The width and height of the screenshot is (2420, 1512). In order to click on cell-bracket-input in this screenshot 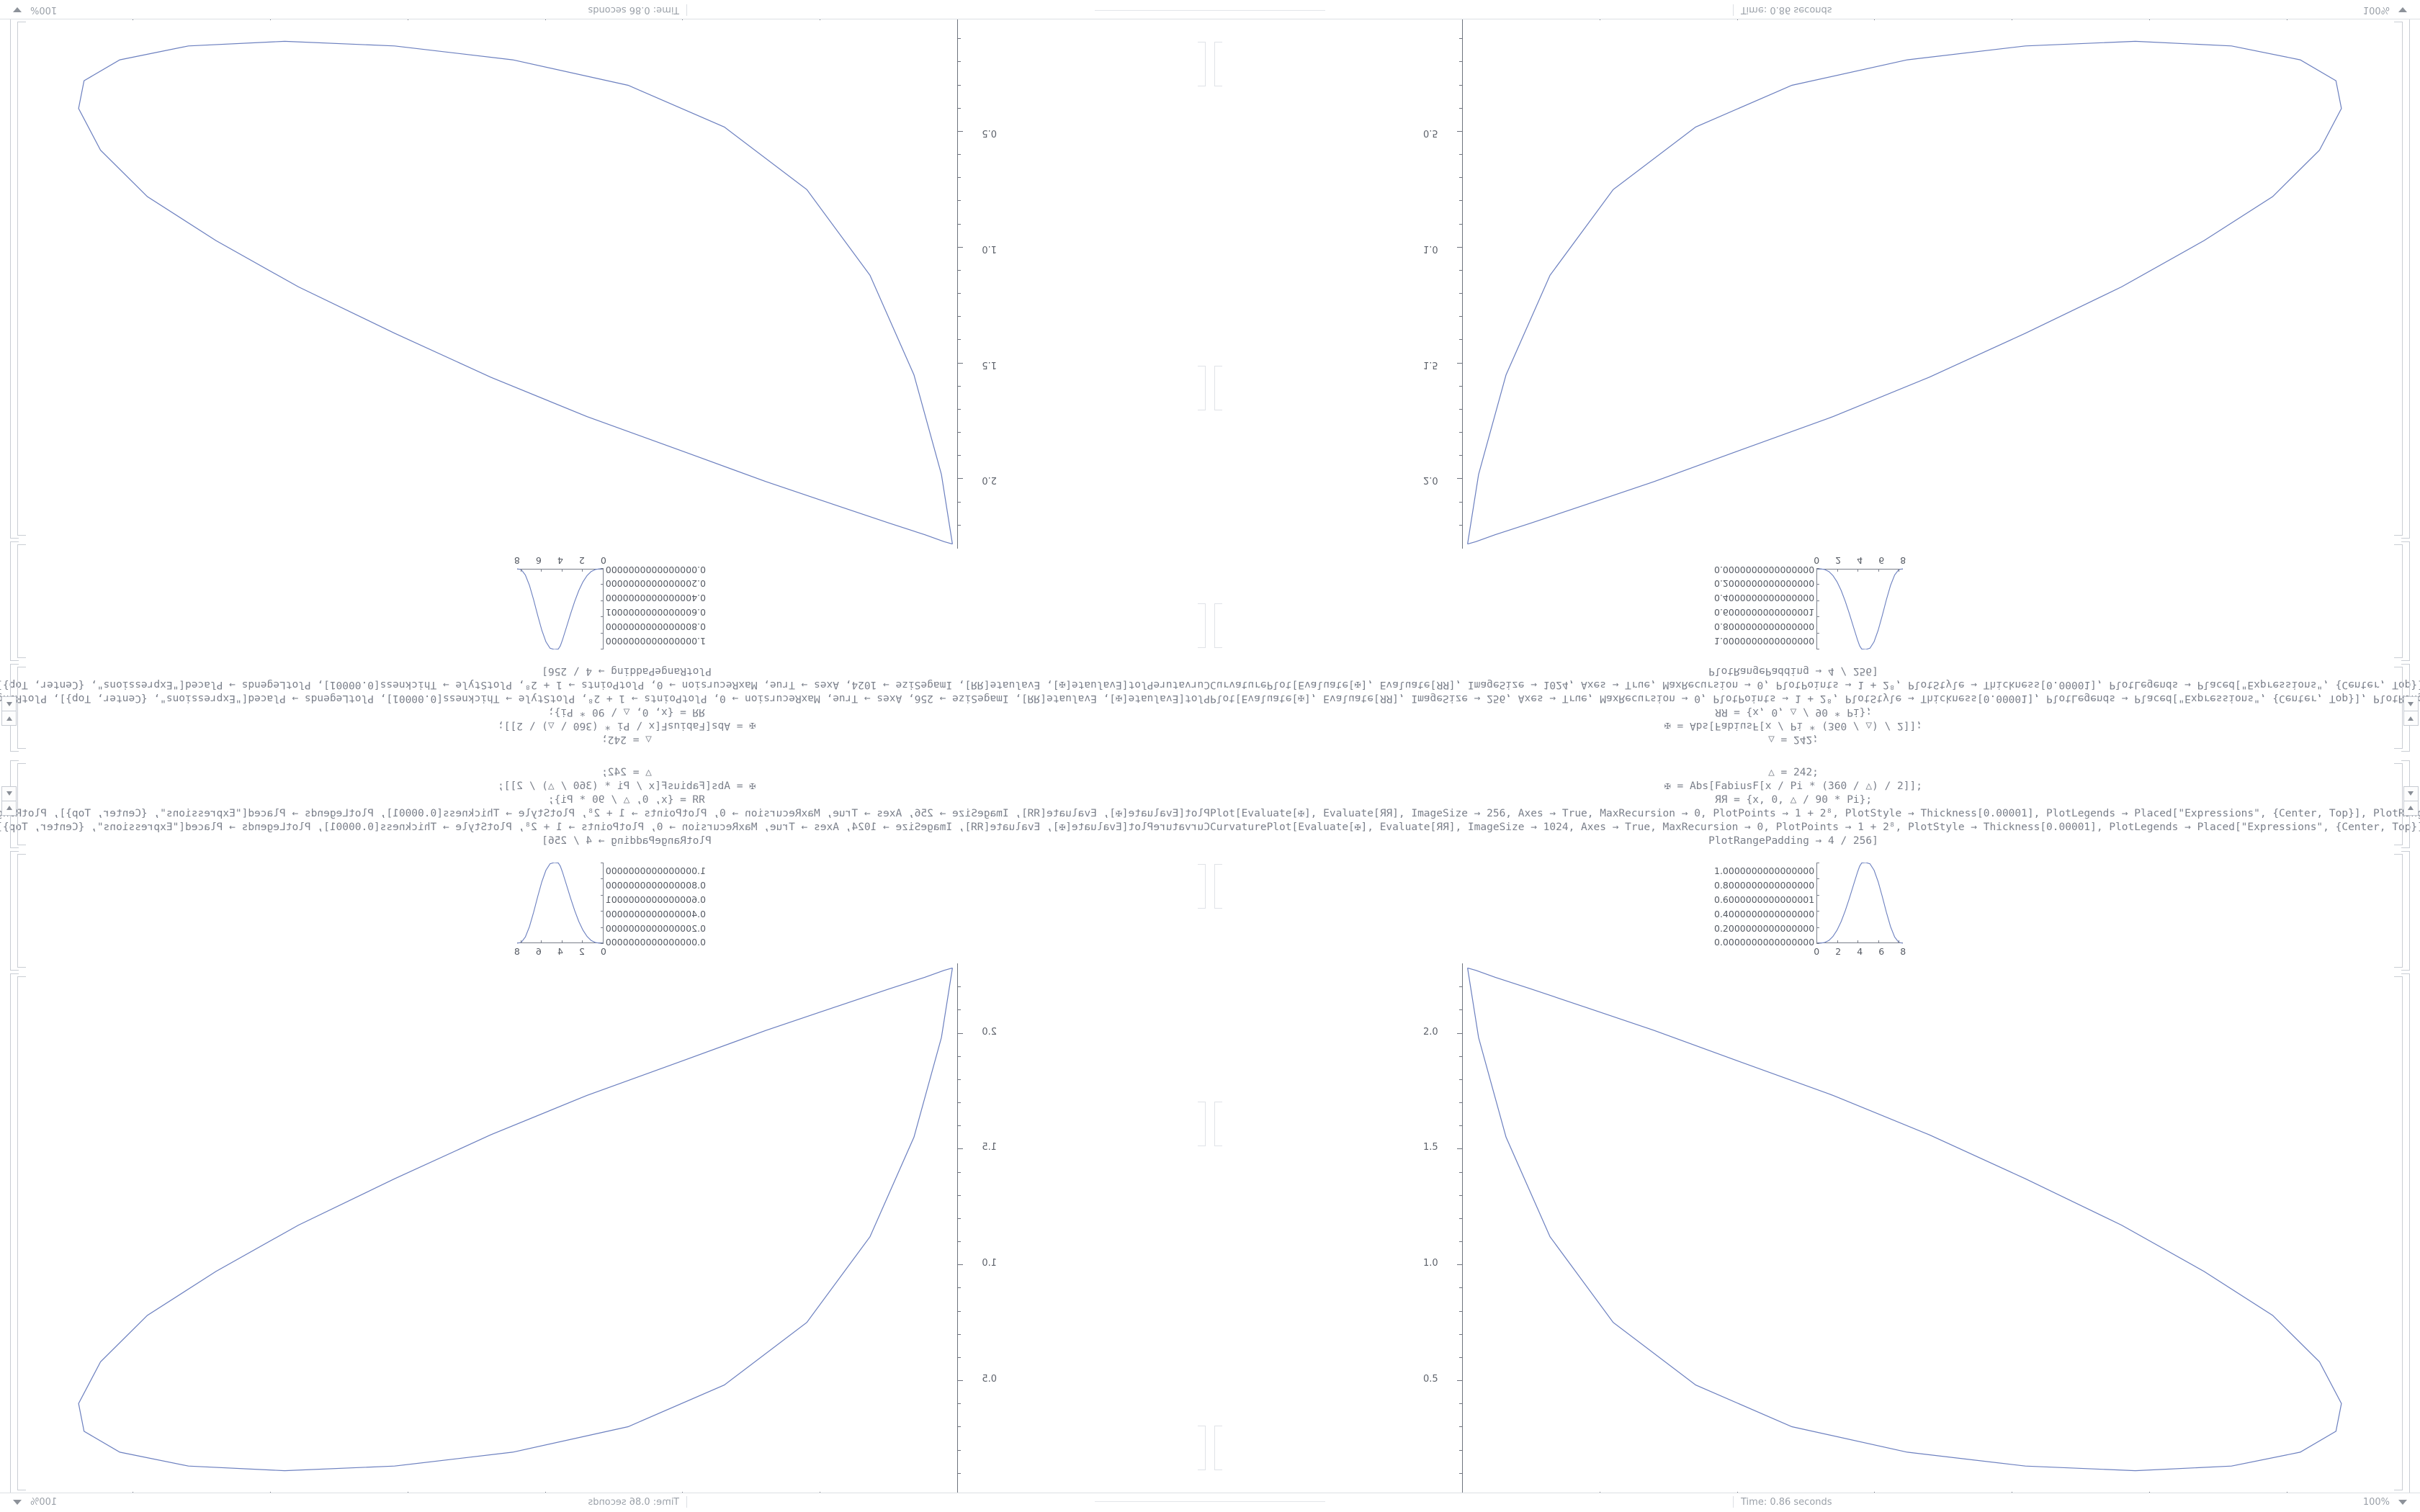, I will do `click(2405, 911)`.